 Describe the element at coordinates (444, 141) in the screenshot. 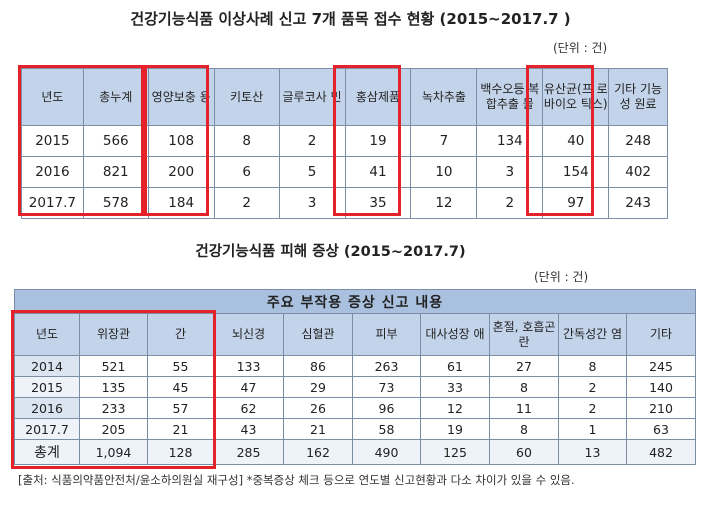

I see `table-cell: 7` at that location.